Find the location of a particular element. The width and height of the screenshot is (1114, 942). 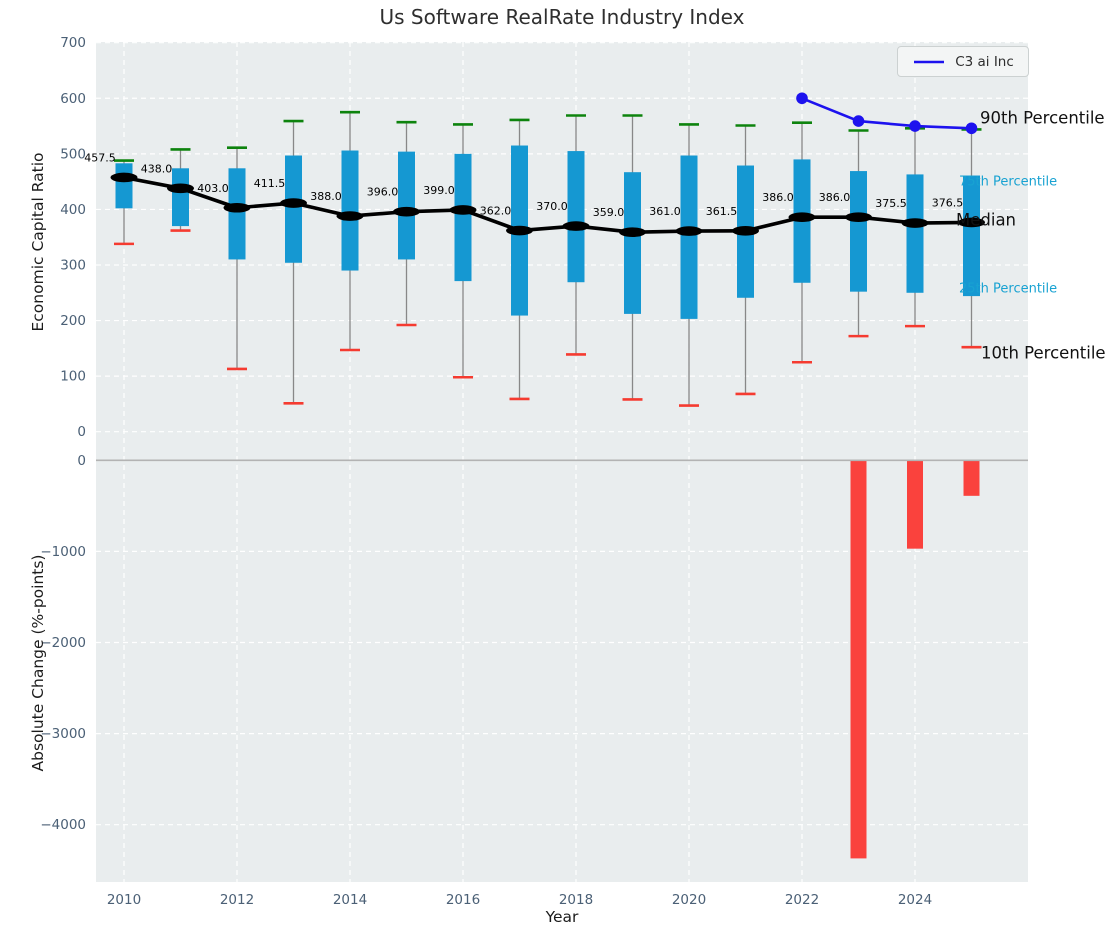

bottom-y-tick--4000: −4000 is located at coordinates (63, 825).